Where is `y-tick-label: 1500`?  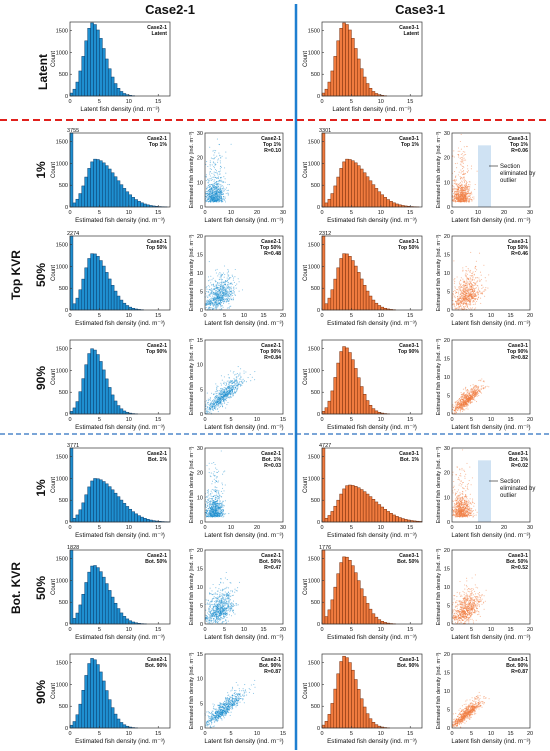 y-tick-label: 1500 is located at coordinates (62, 143).